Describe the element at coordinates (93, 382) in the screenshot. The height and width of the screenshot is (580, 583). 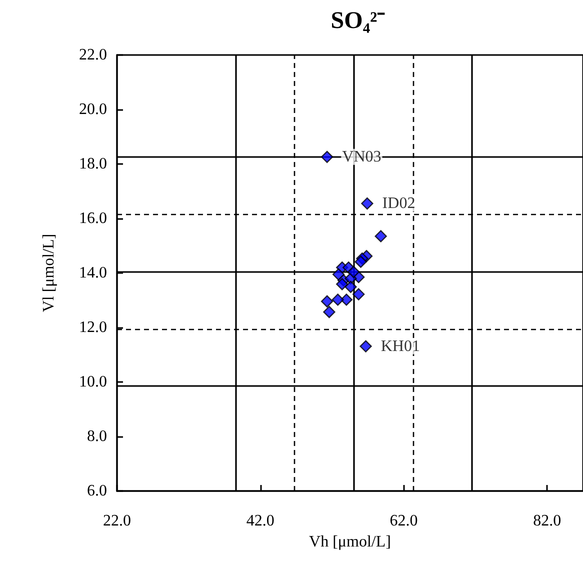
I see `y-tick-label: 10.0` at that location.